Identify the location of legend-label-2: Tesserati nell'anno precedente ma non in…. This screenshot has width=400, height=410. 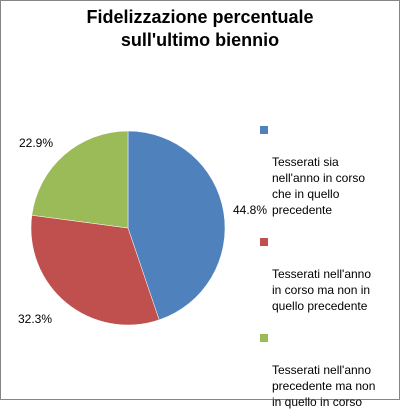
(324, 386).